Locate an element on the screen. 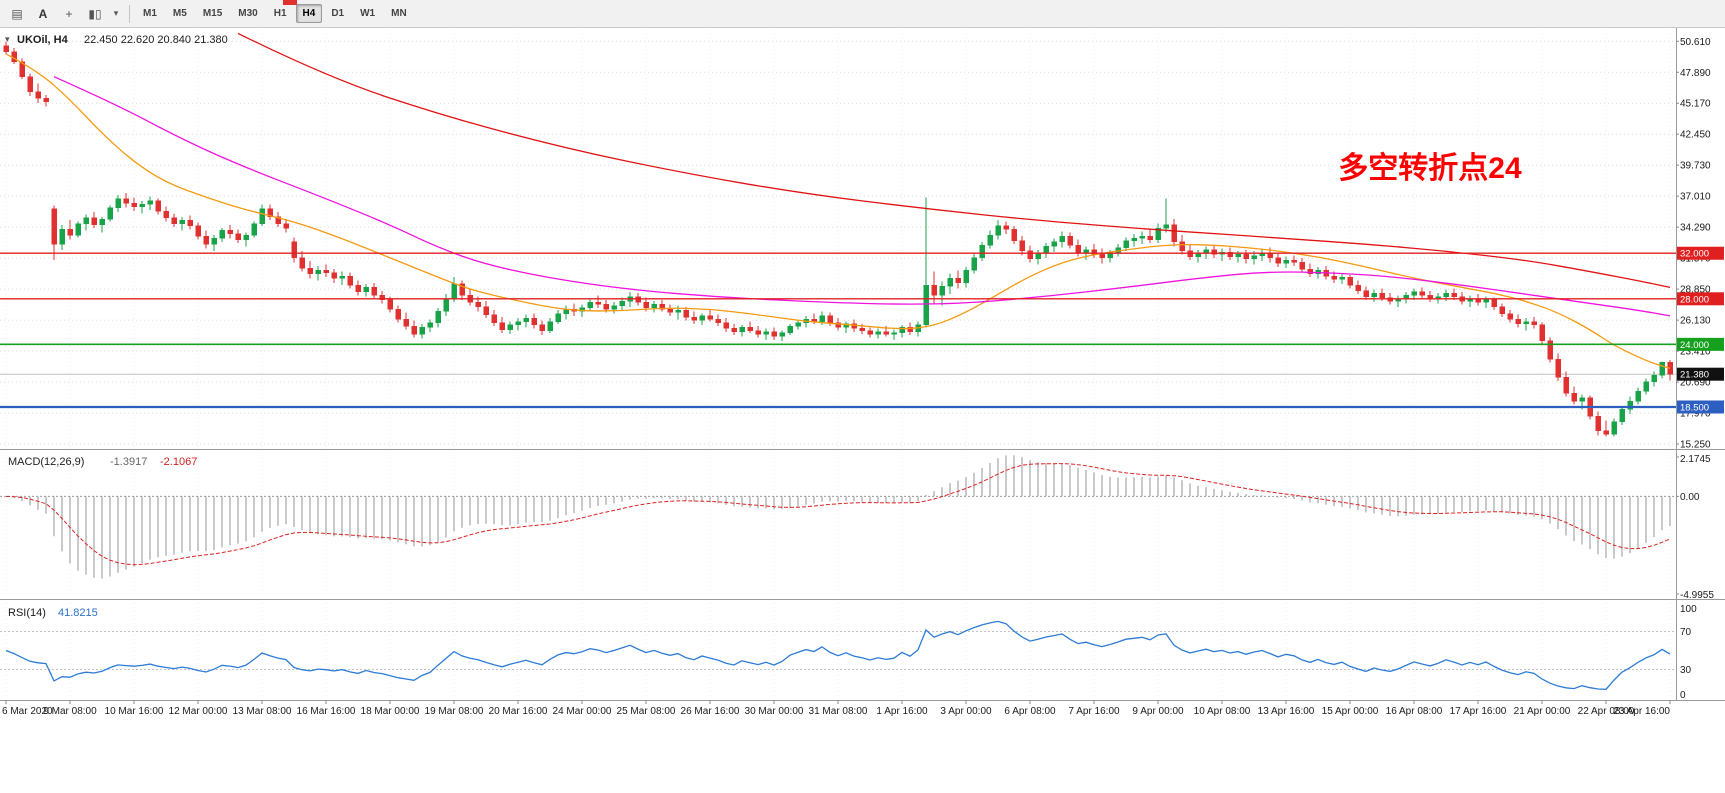 The width and height of the screenshot is (1725, 793). timeframe-m15-button: M15 is located at coordinates (212, 13).